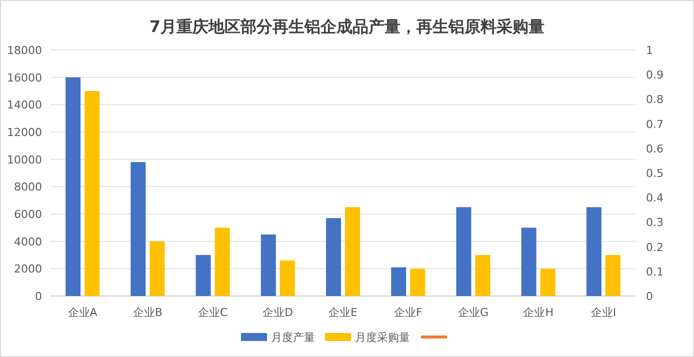 Image resolution: width=694 pixels, height=357 pixels. What do you see at coordinates (655, 99) in the screenshot?
I see `y2-tick-label: 0.8` at bounding box center [655, 99].